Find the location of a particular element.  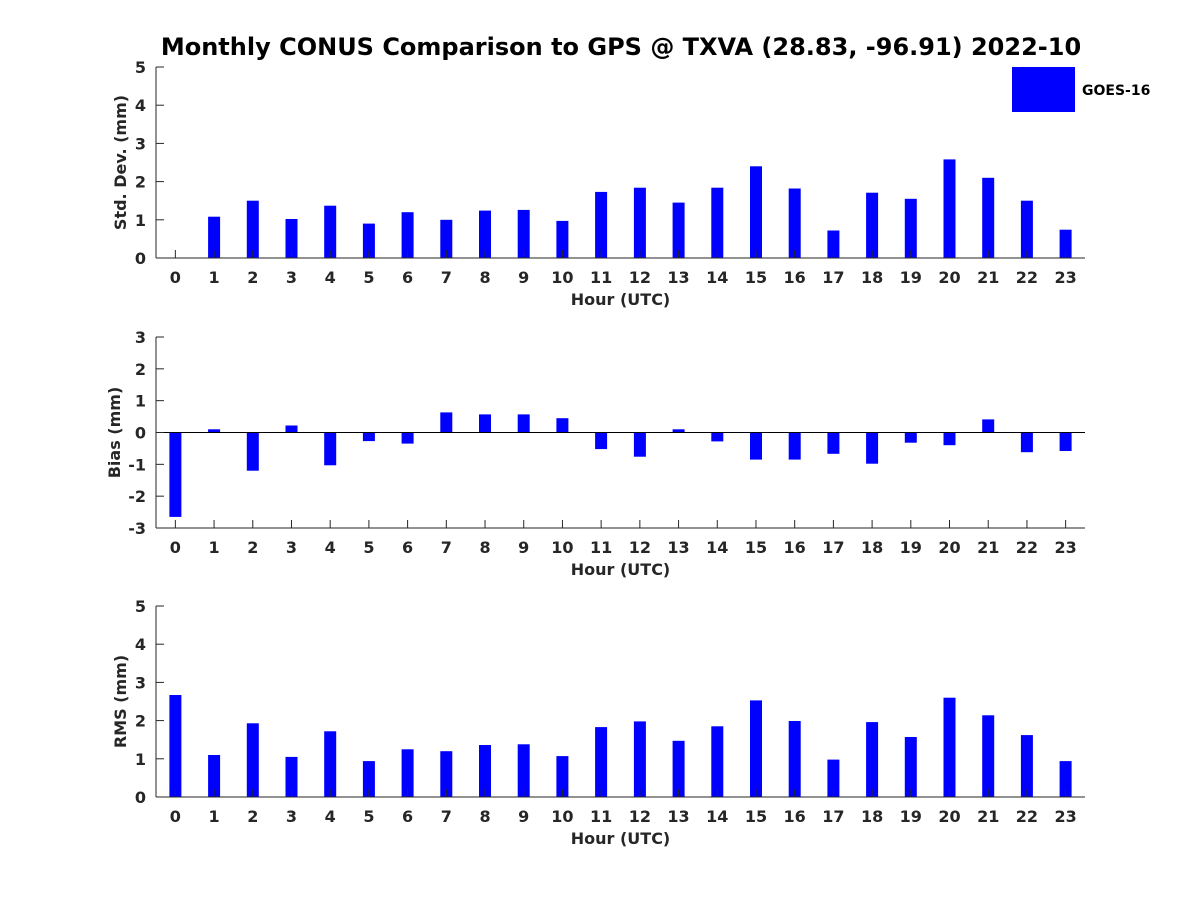

x-tick-label: 12 is located at coordinates (640, 816).